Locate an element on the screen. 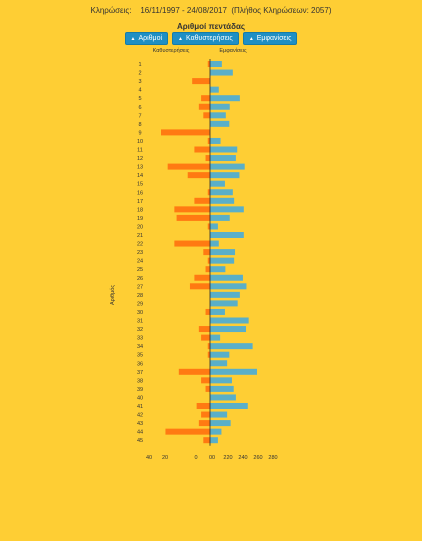 The height and width of the screenshot is (541, 422). category-label: 19 is located at coordinates (140, 219).